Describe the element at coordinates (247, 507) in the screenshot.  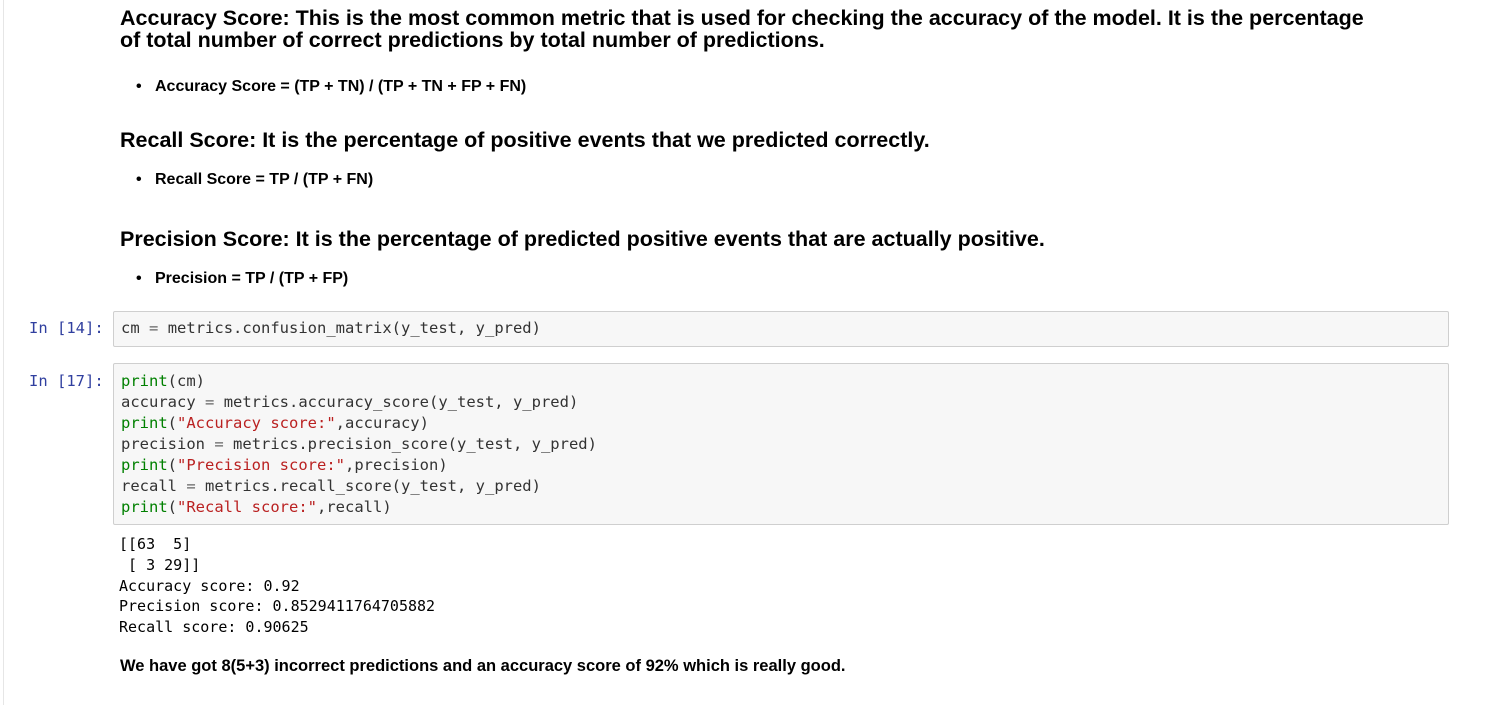
I see `code-string: "Recall score:"` at that location.